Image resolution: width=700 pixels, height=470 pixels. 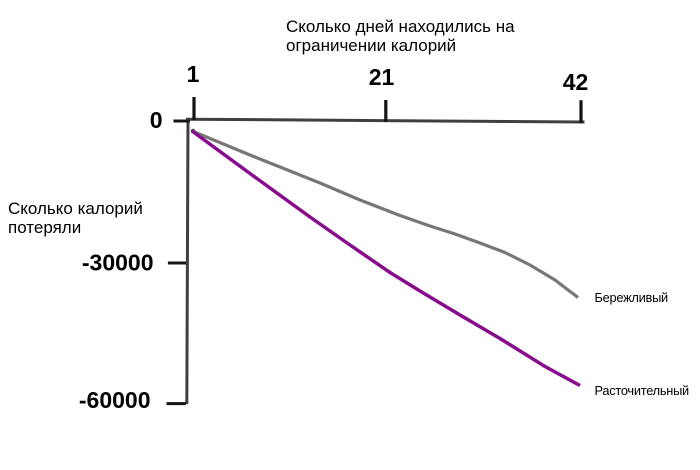 What do you see at coordinates (156, 120) in the screenshot?
I see `svg-text: 0` at bounding box center [156, 120].